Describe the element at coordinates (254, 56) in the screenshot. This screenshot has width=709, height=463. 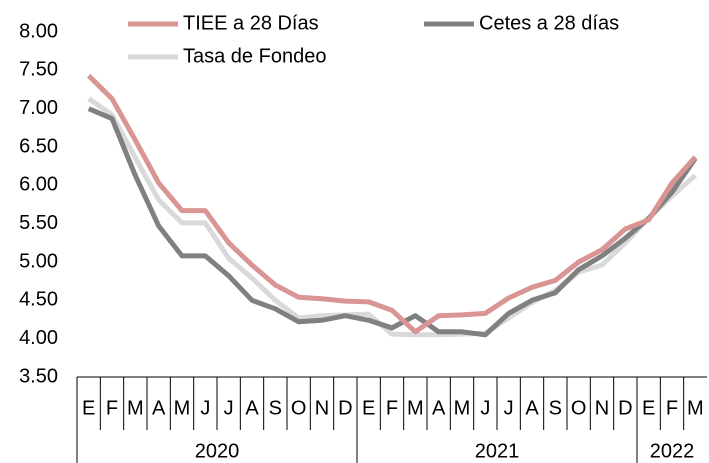
I see `legend-label: Tasa de Fondeo` at that location.